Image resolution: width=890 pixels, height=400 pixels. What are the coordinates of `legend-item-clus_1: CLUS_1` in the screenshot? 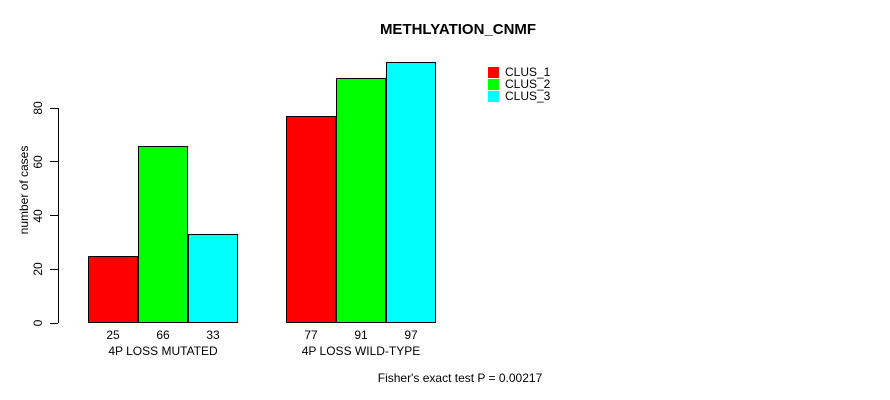 It's located at (519, 72).